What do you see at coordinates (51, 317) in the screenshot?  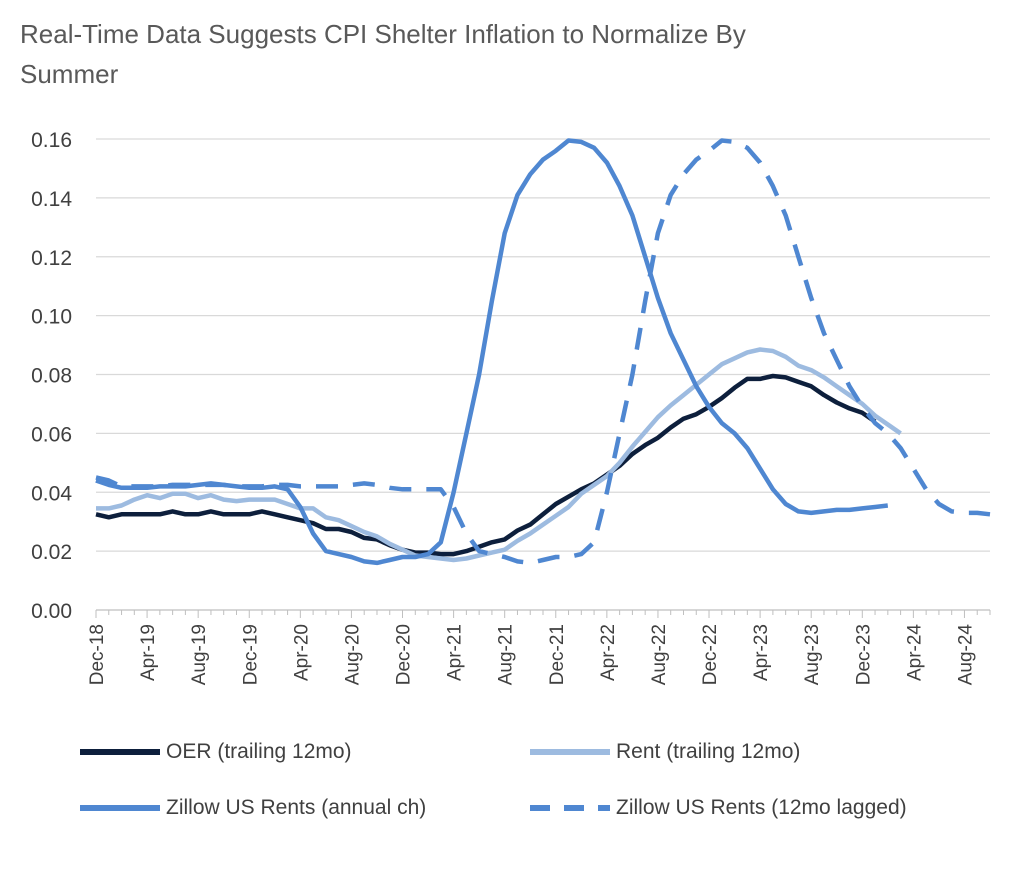 I see `y-tick-label: 0.10` at bounding box center [51, 317].